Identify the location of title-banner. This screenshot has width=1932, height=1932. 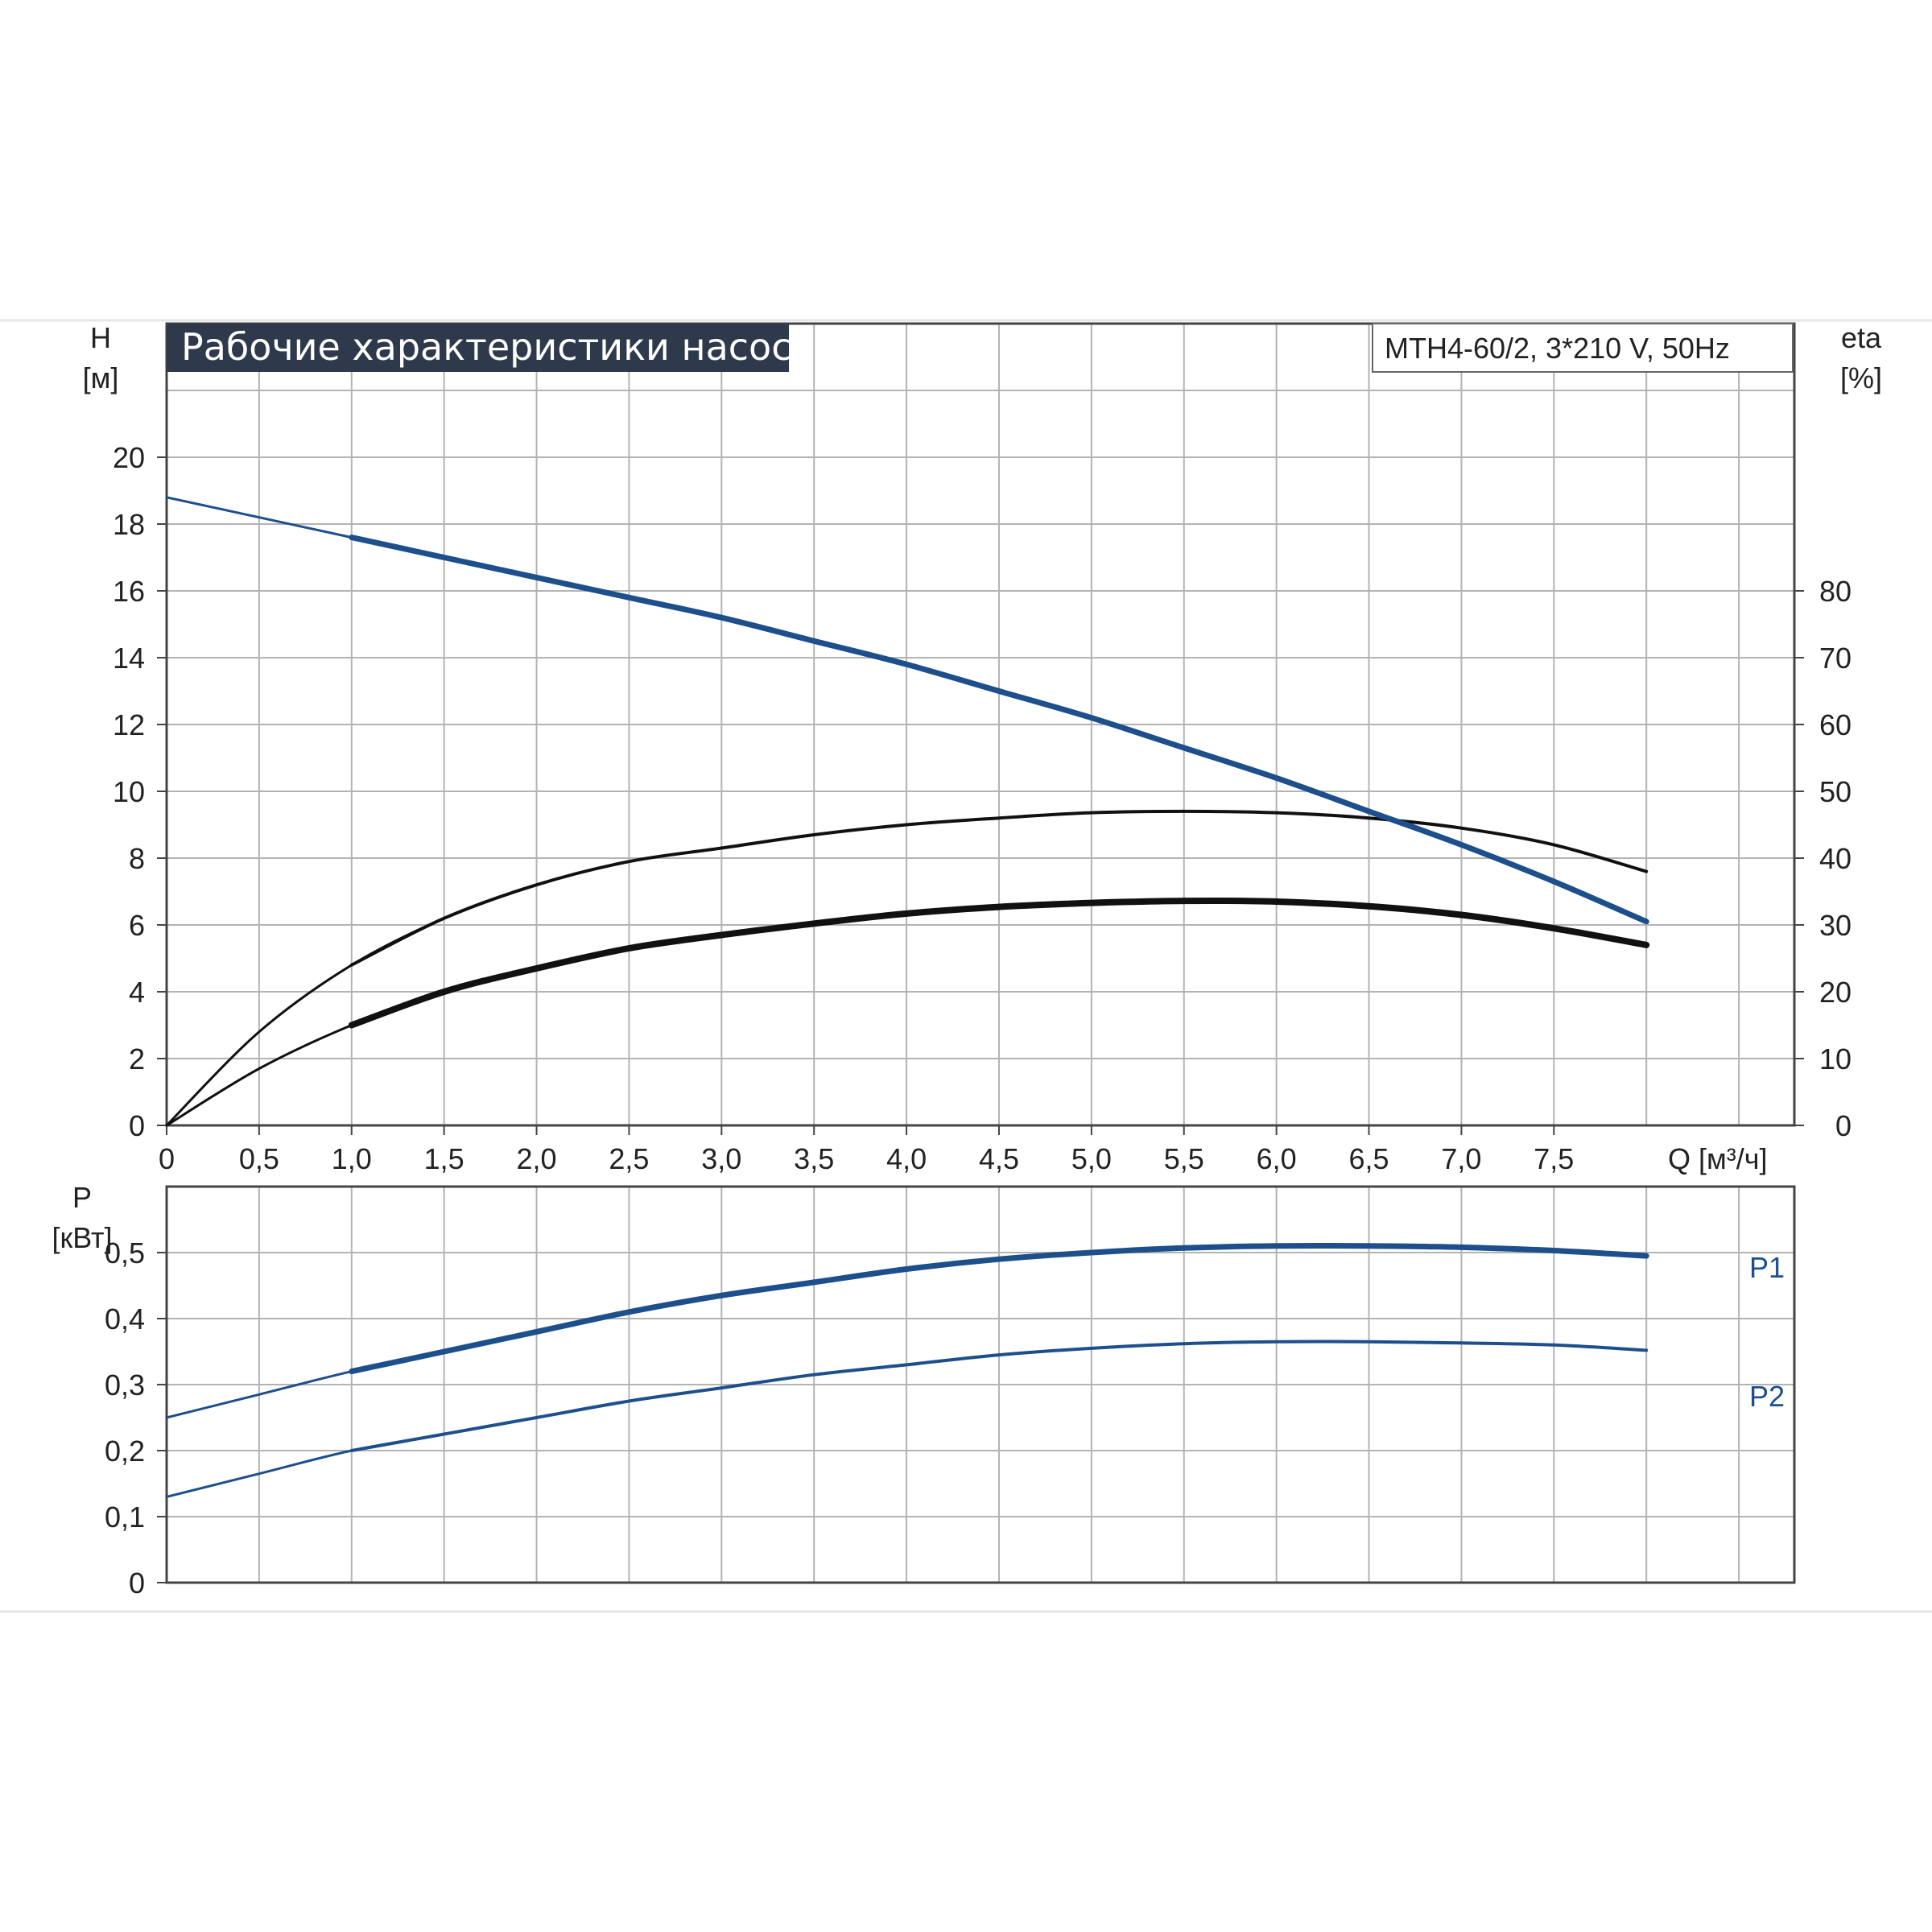
(478, 348).